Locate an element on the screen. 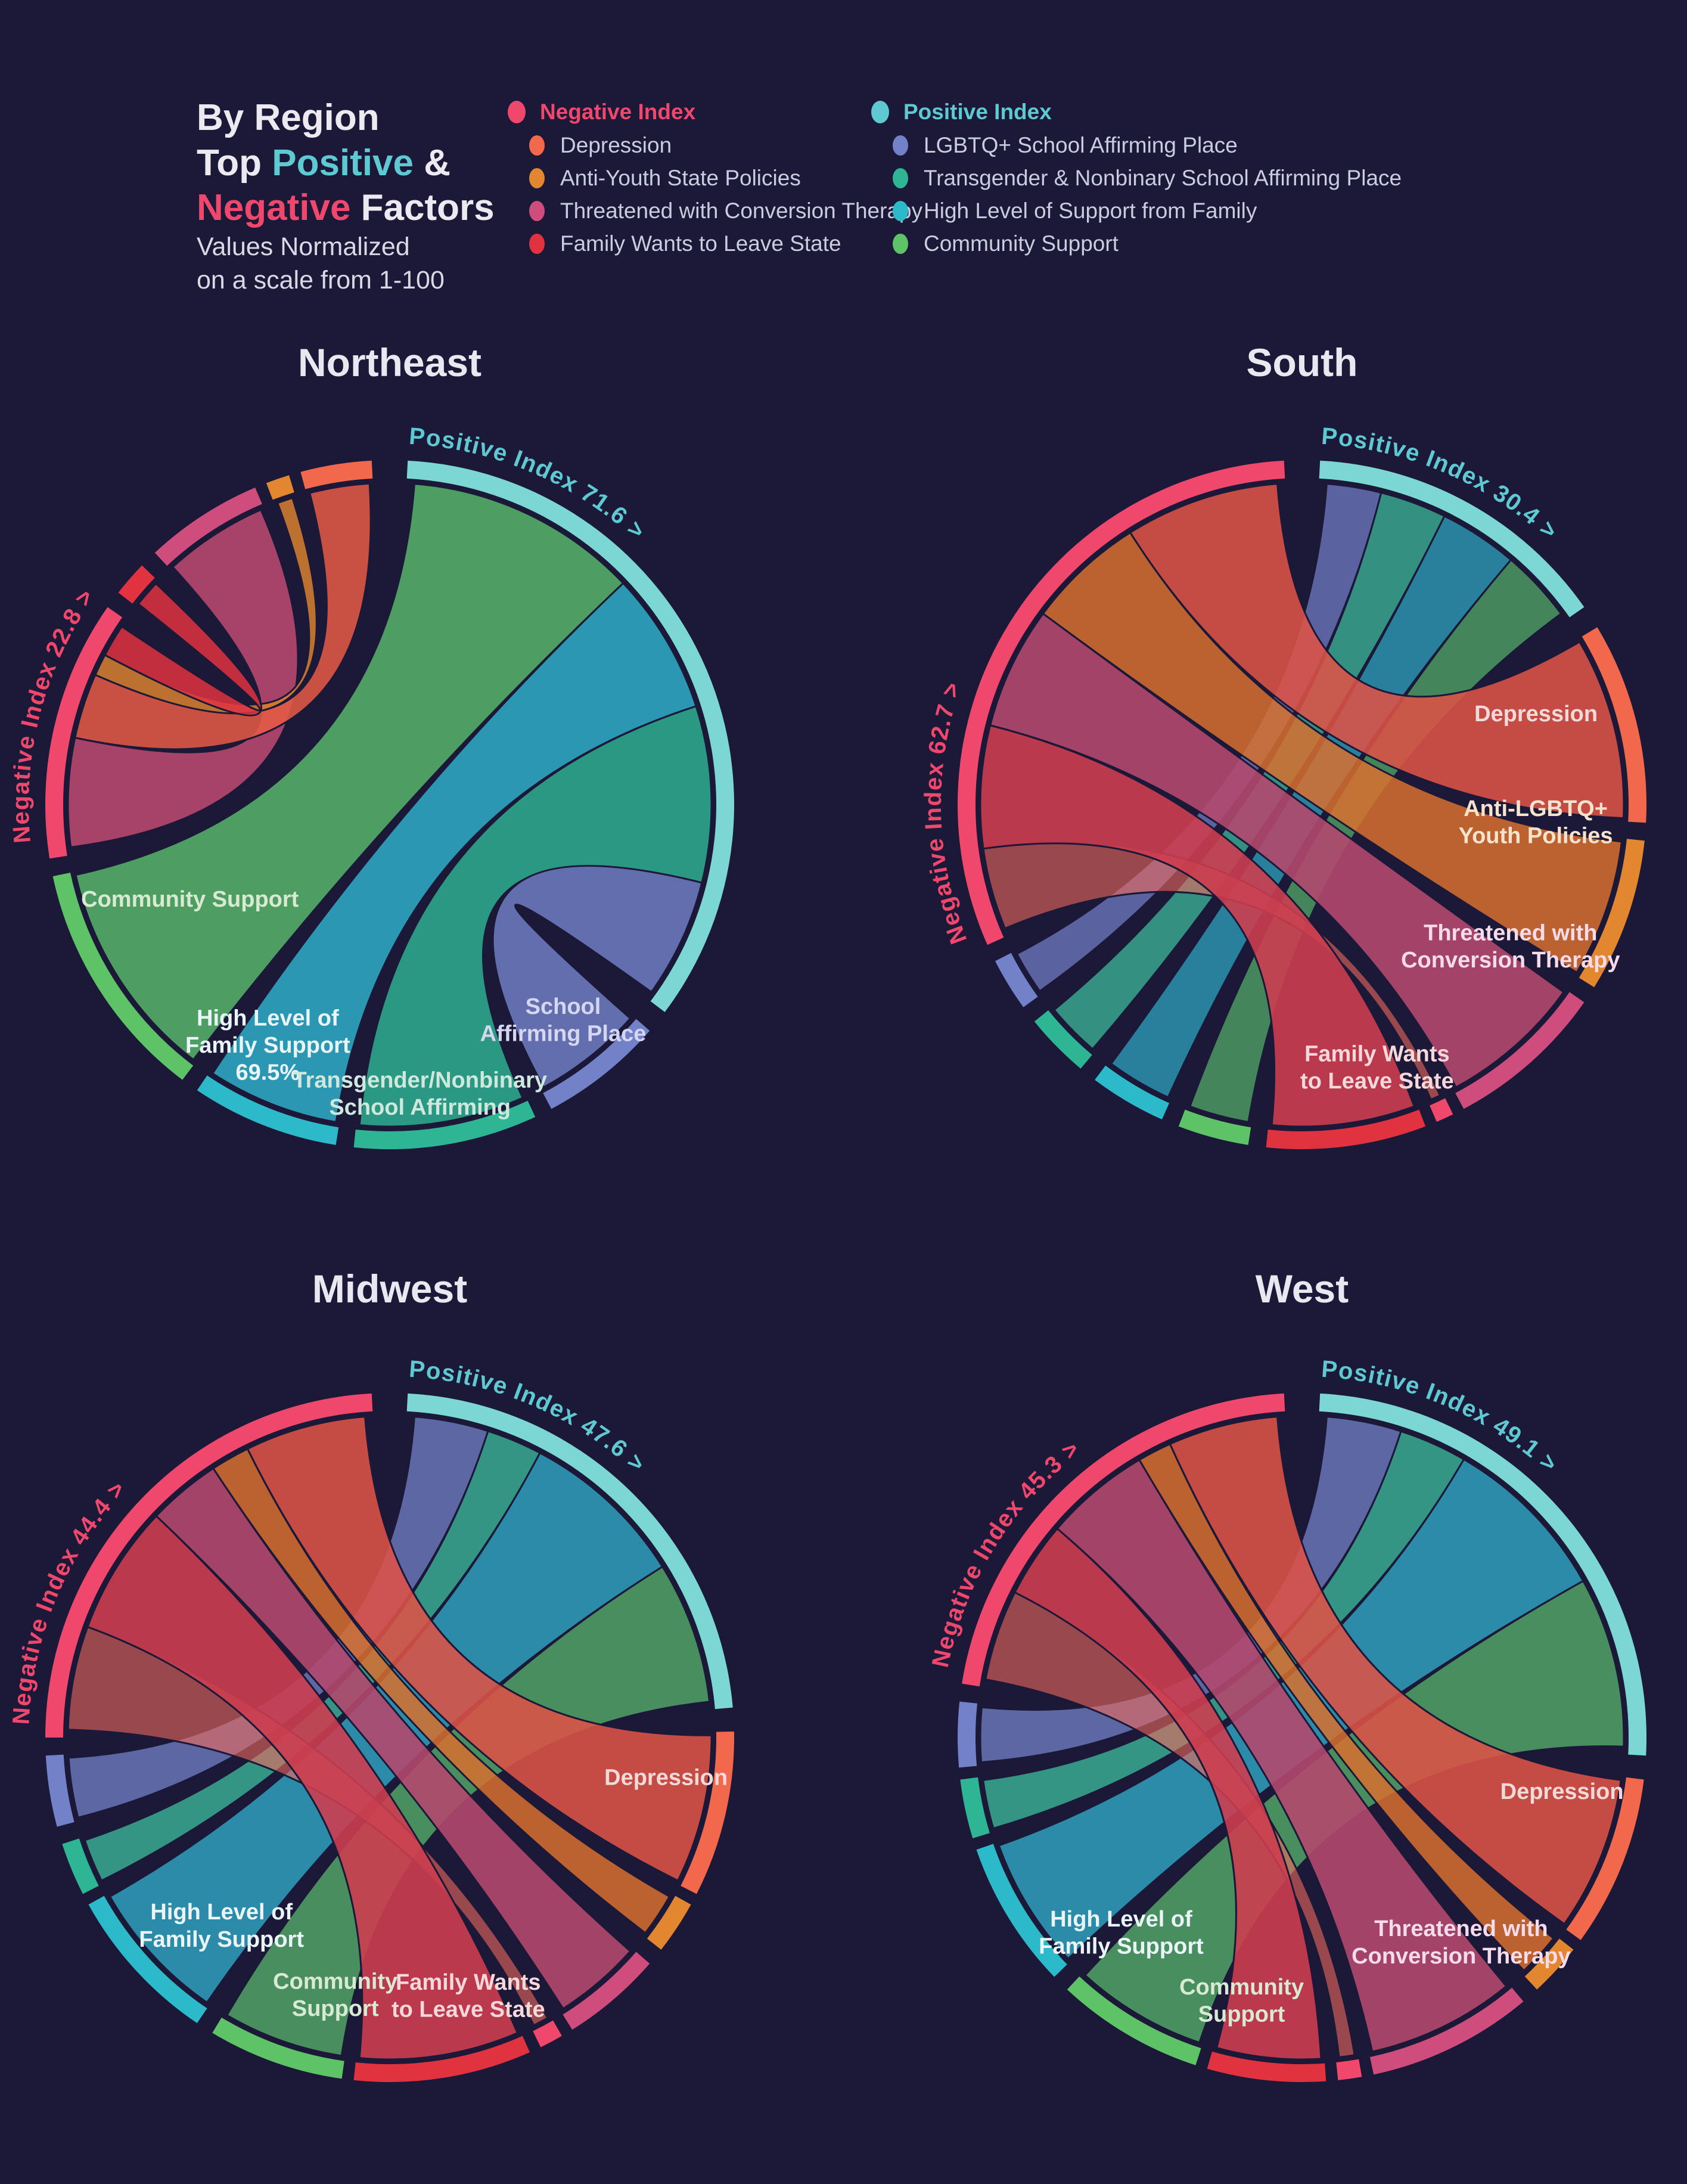  legend-negative-header: Negative Index is located at coordinates (715, 111).